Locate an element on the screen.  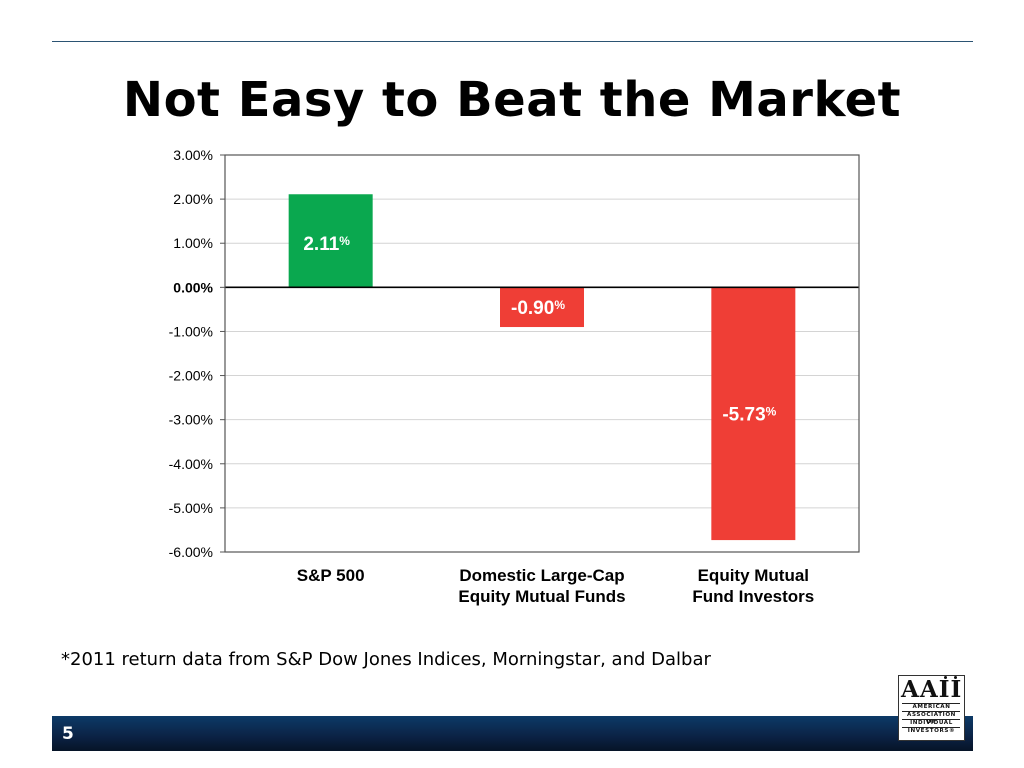
top-divider is located at coordinates (512, 41).